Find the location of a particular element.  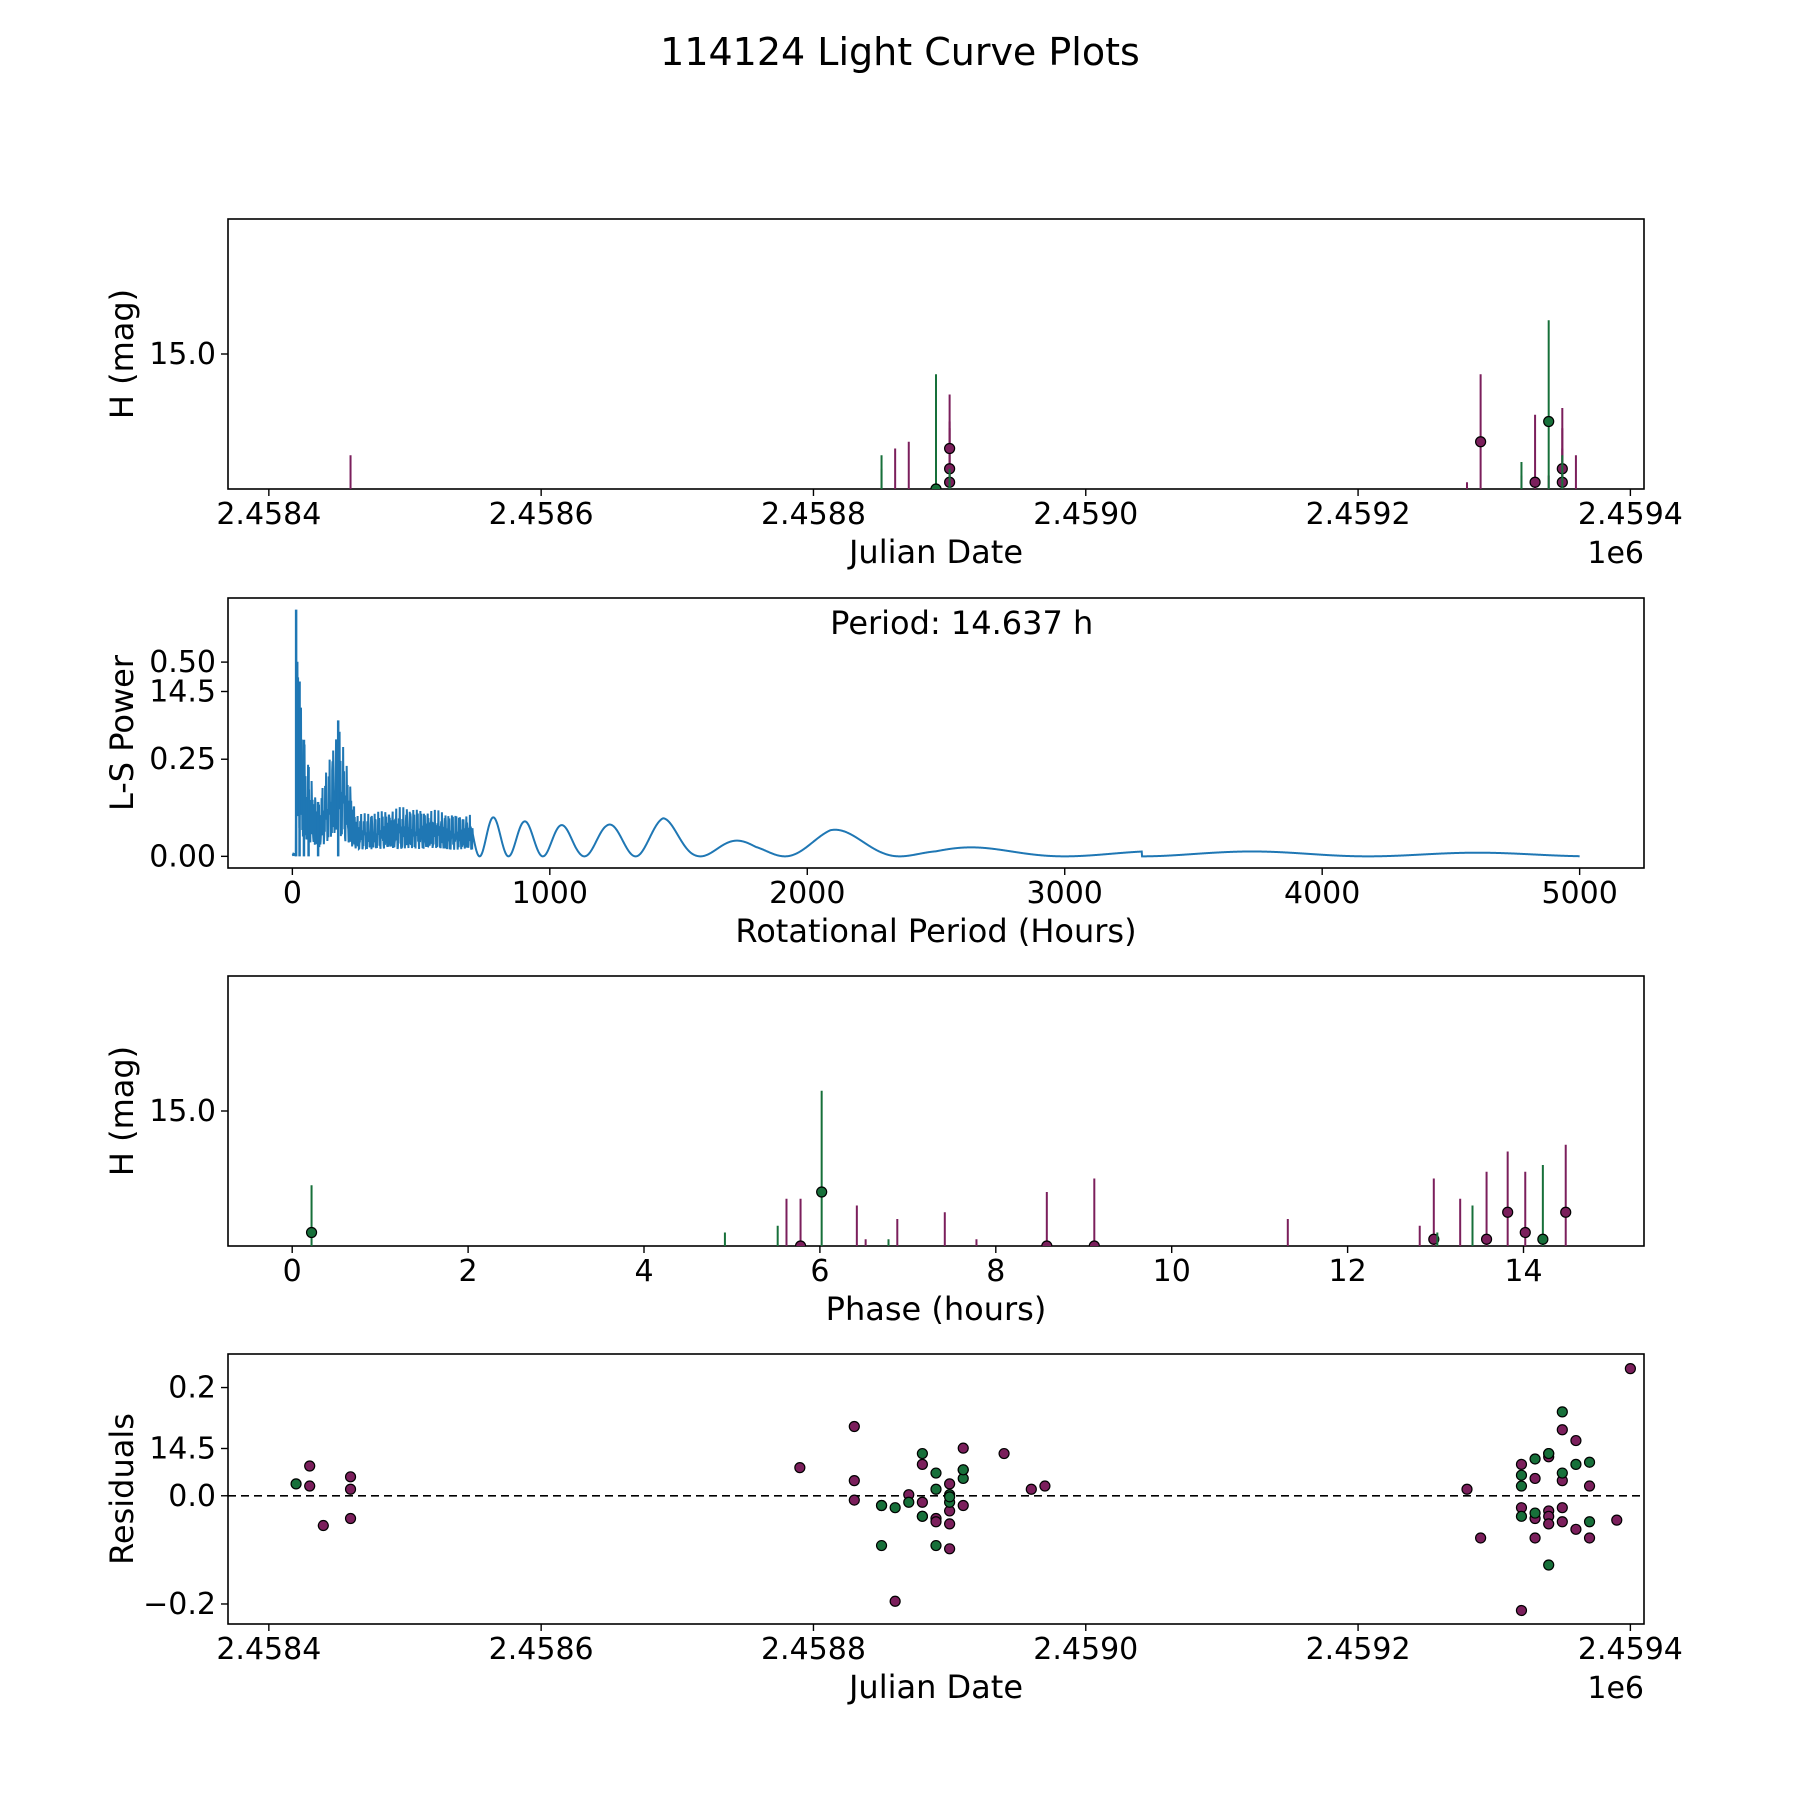

x-tick-label: 2.4586 is located at coordinates (541, 1649).